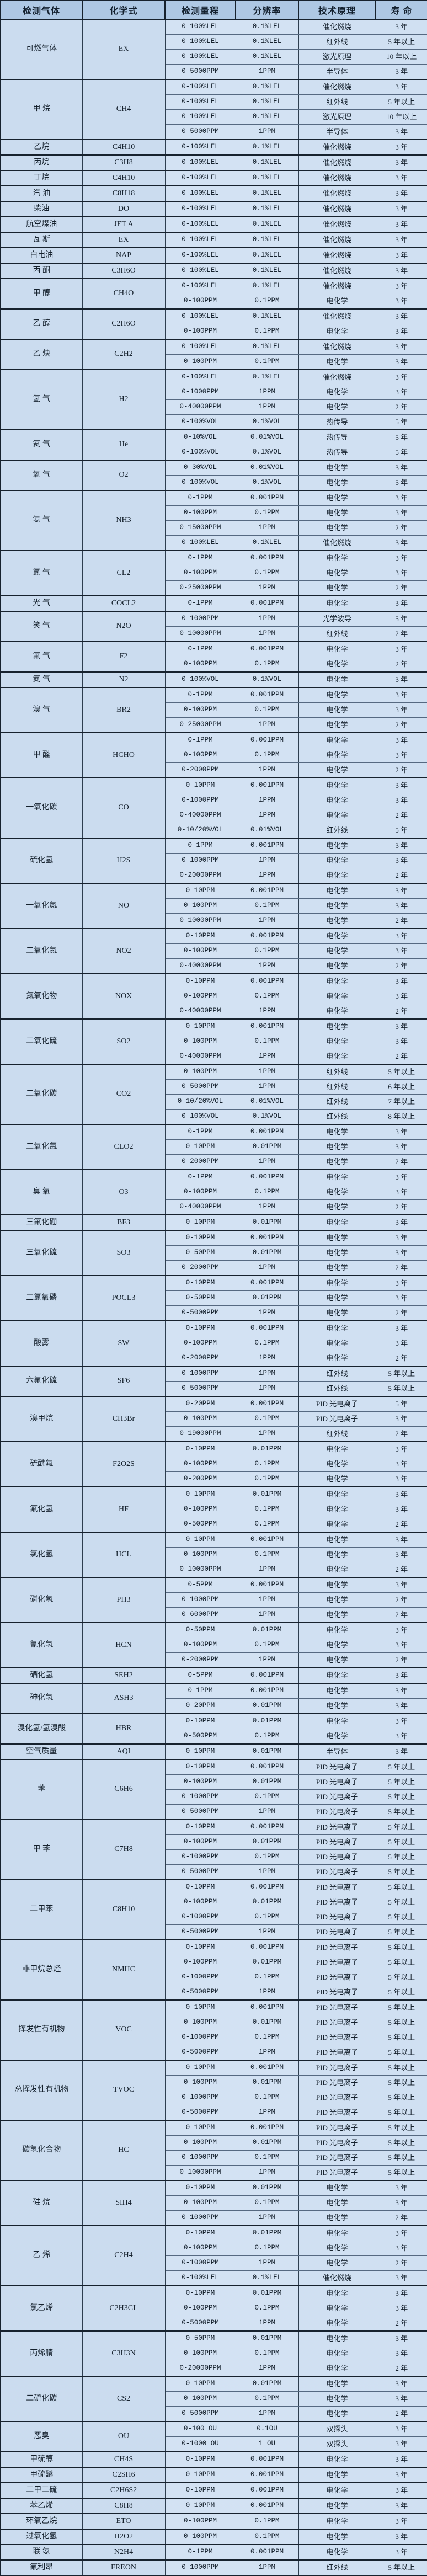 This screenshot has width=427, height=2576. What do you see at coordinates (42, 1253) in the screenshot?
I see `gas-name-cell: 三氧化硫` at bounding box center [42, 1253].